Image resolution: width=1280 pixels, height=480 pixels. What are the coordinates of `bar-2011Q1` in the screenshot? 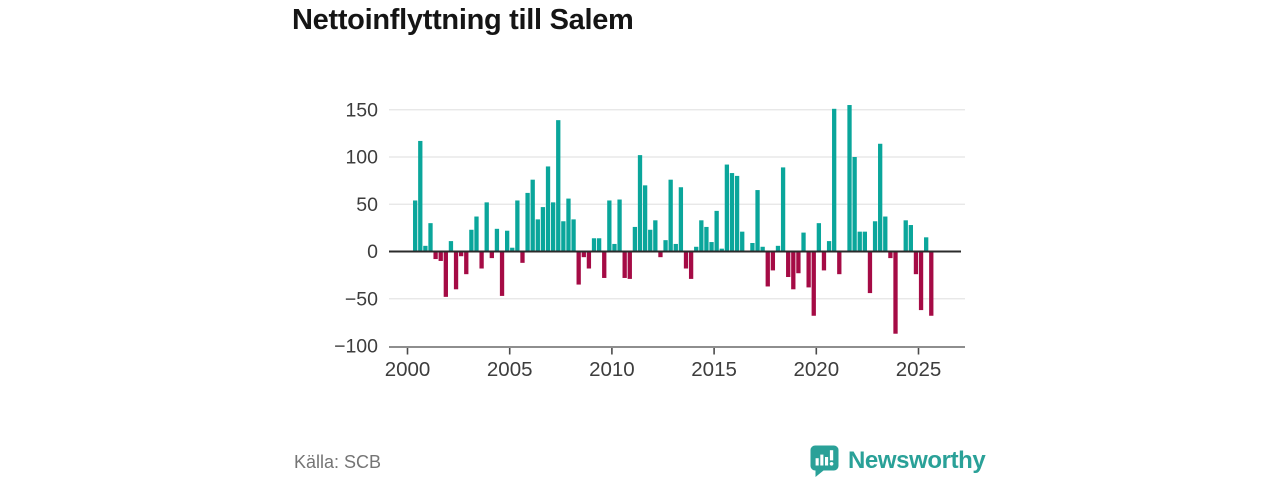 It's located at (635, 239).